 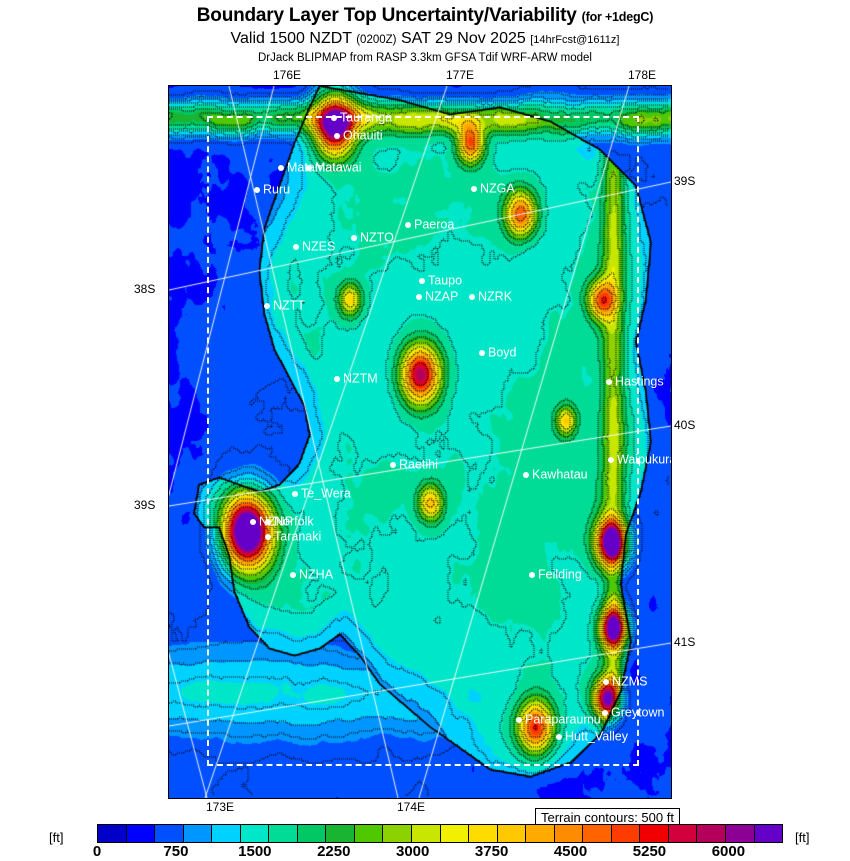 I want to click on graticule-label-lat-left: 38S, so click(x=145, y=289).